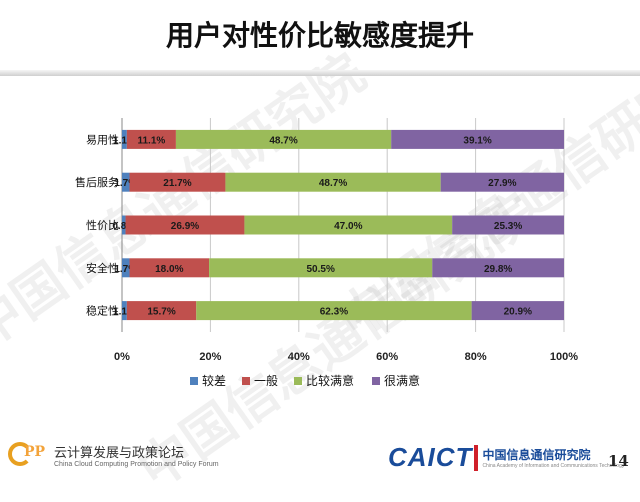 This screenshot has width=640, height=502. I want to click on slide-title: 用户对性价比敏感度提升, so click(319, 35).